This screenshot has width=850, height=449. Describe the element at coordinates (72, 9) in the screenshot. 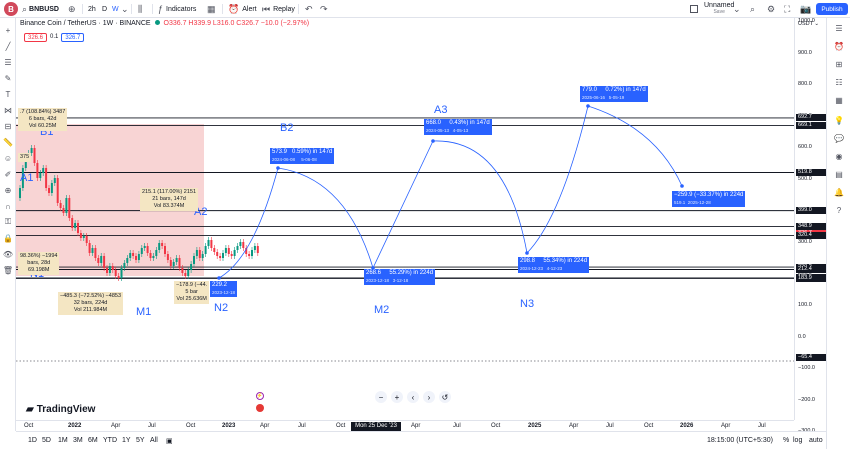

I see `compare-button: ⊕` at that location.